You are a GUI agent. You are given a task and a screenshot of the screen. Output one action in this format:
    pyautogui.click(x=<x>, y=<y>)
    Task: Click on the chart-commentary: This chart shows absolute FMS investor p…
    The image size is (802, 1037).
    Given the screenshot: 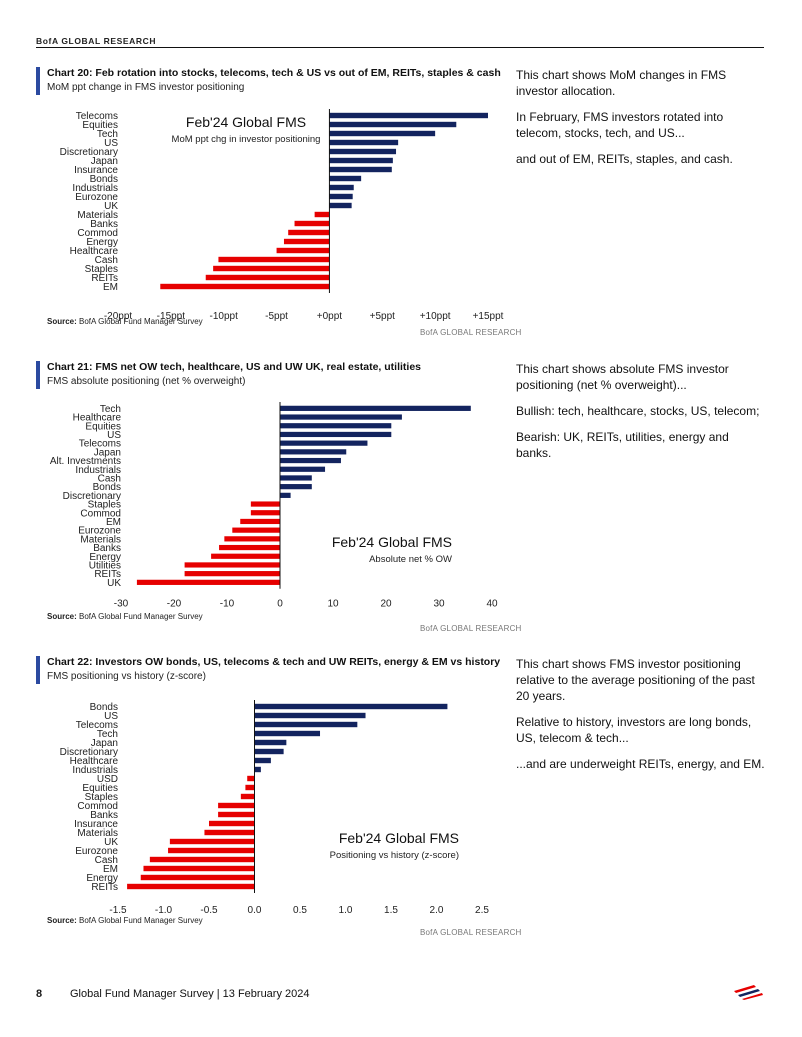 What is the action you would take?
    pyautogui.click(x=641, y=416)
    